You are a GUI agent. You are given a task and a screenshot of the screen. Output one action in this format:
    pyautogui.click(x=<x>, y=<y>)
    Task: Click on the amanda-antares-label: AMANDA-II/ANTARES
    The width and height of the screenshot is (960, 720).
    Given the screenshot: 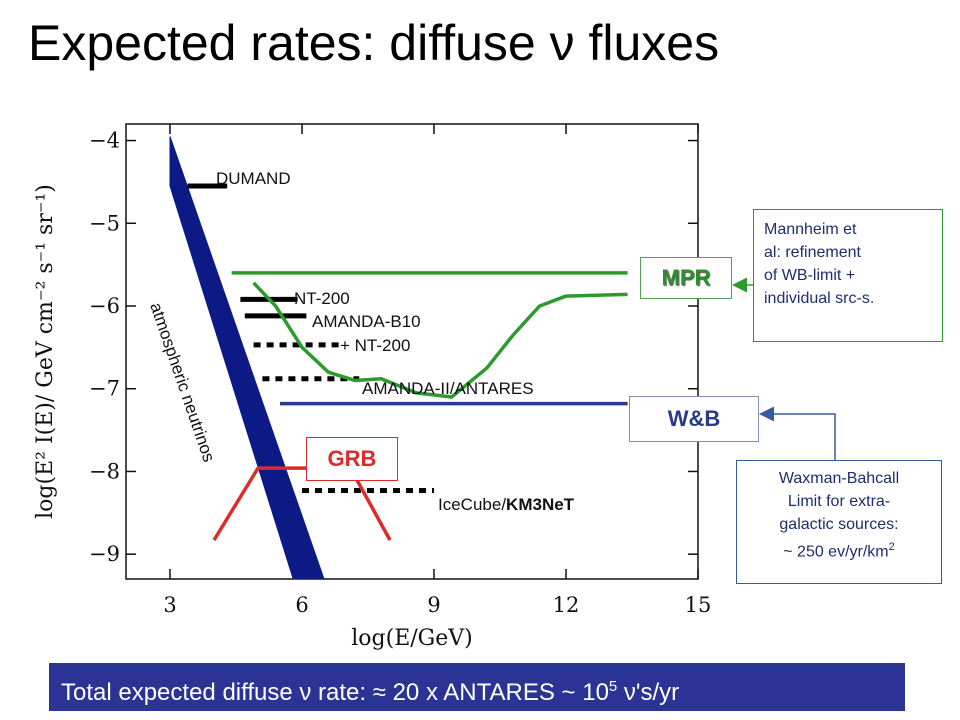 What is the action you would take?
    pyautogui.click(x=448, y=388)
    